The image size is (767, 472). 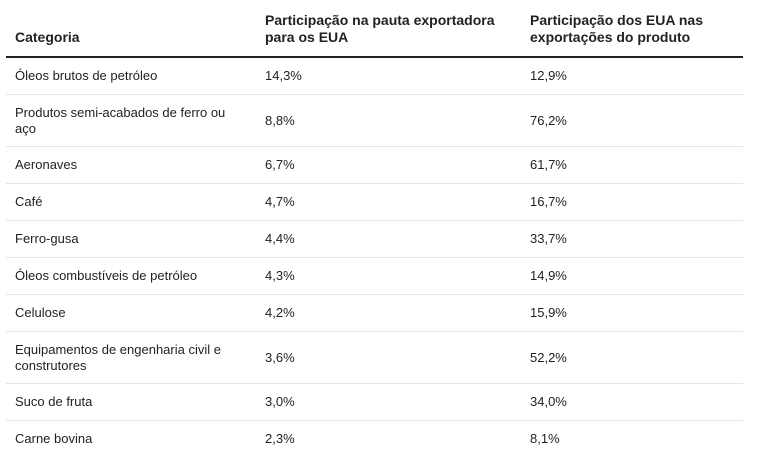 I want to click on cell-eua: 33,7%, so click(x=632, y=239).